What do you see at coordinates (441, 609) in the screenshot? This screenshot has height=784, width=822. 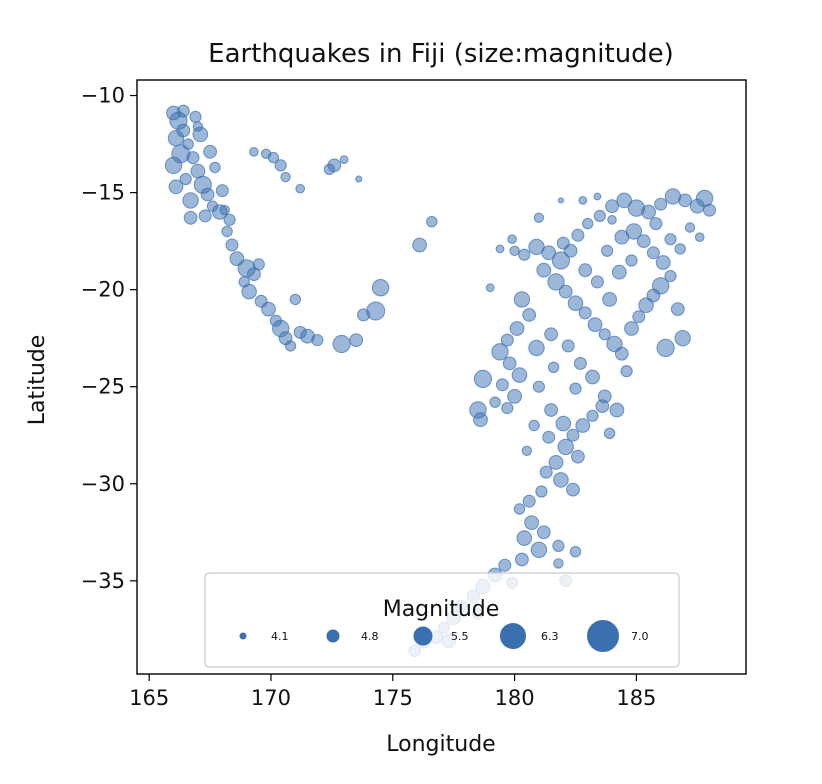 I see `legend-title: Magnitude` at bounding box center [441, 609].